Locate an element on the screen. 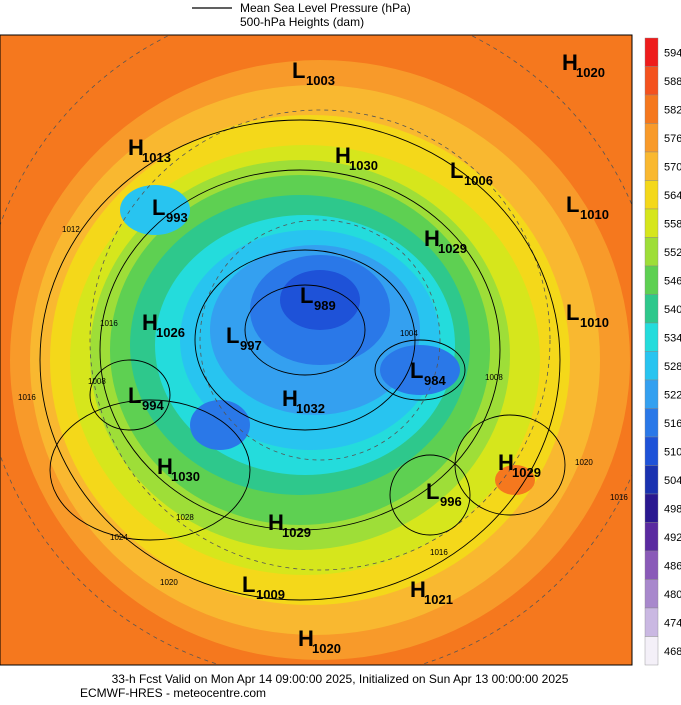 The height and width of the screenshot is (705, 681). footer-line: ECMWF-HRES - meteocentre.com is located at coordinates (173, 693).